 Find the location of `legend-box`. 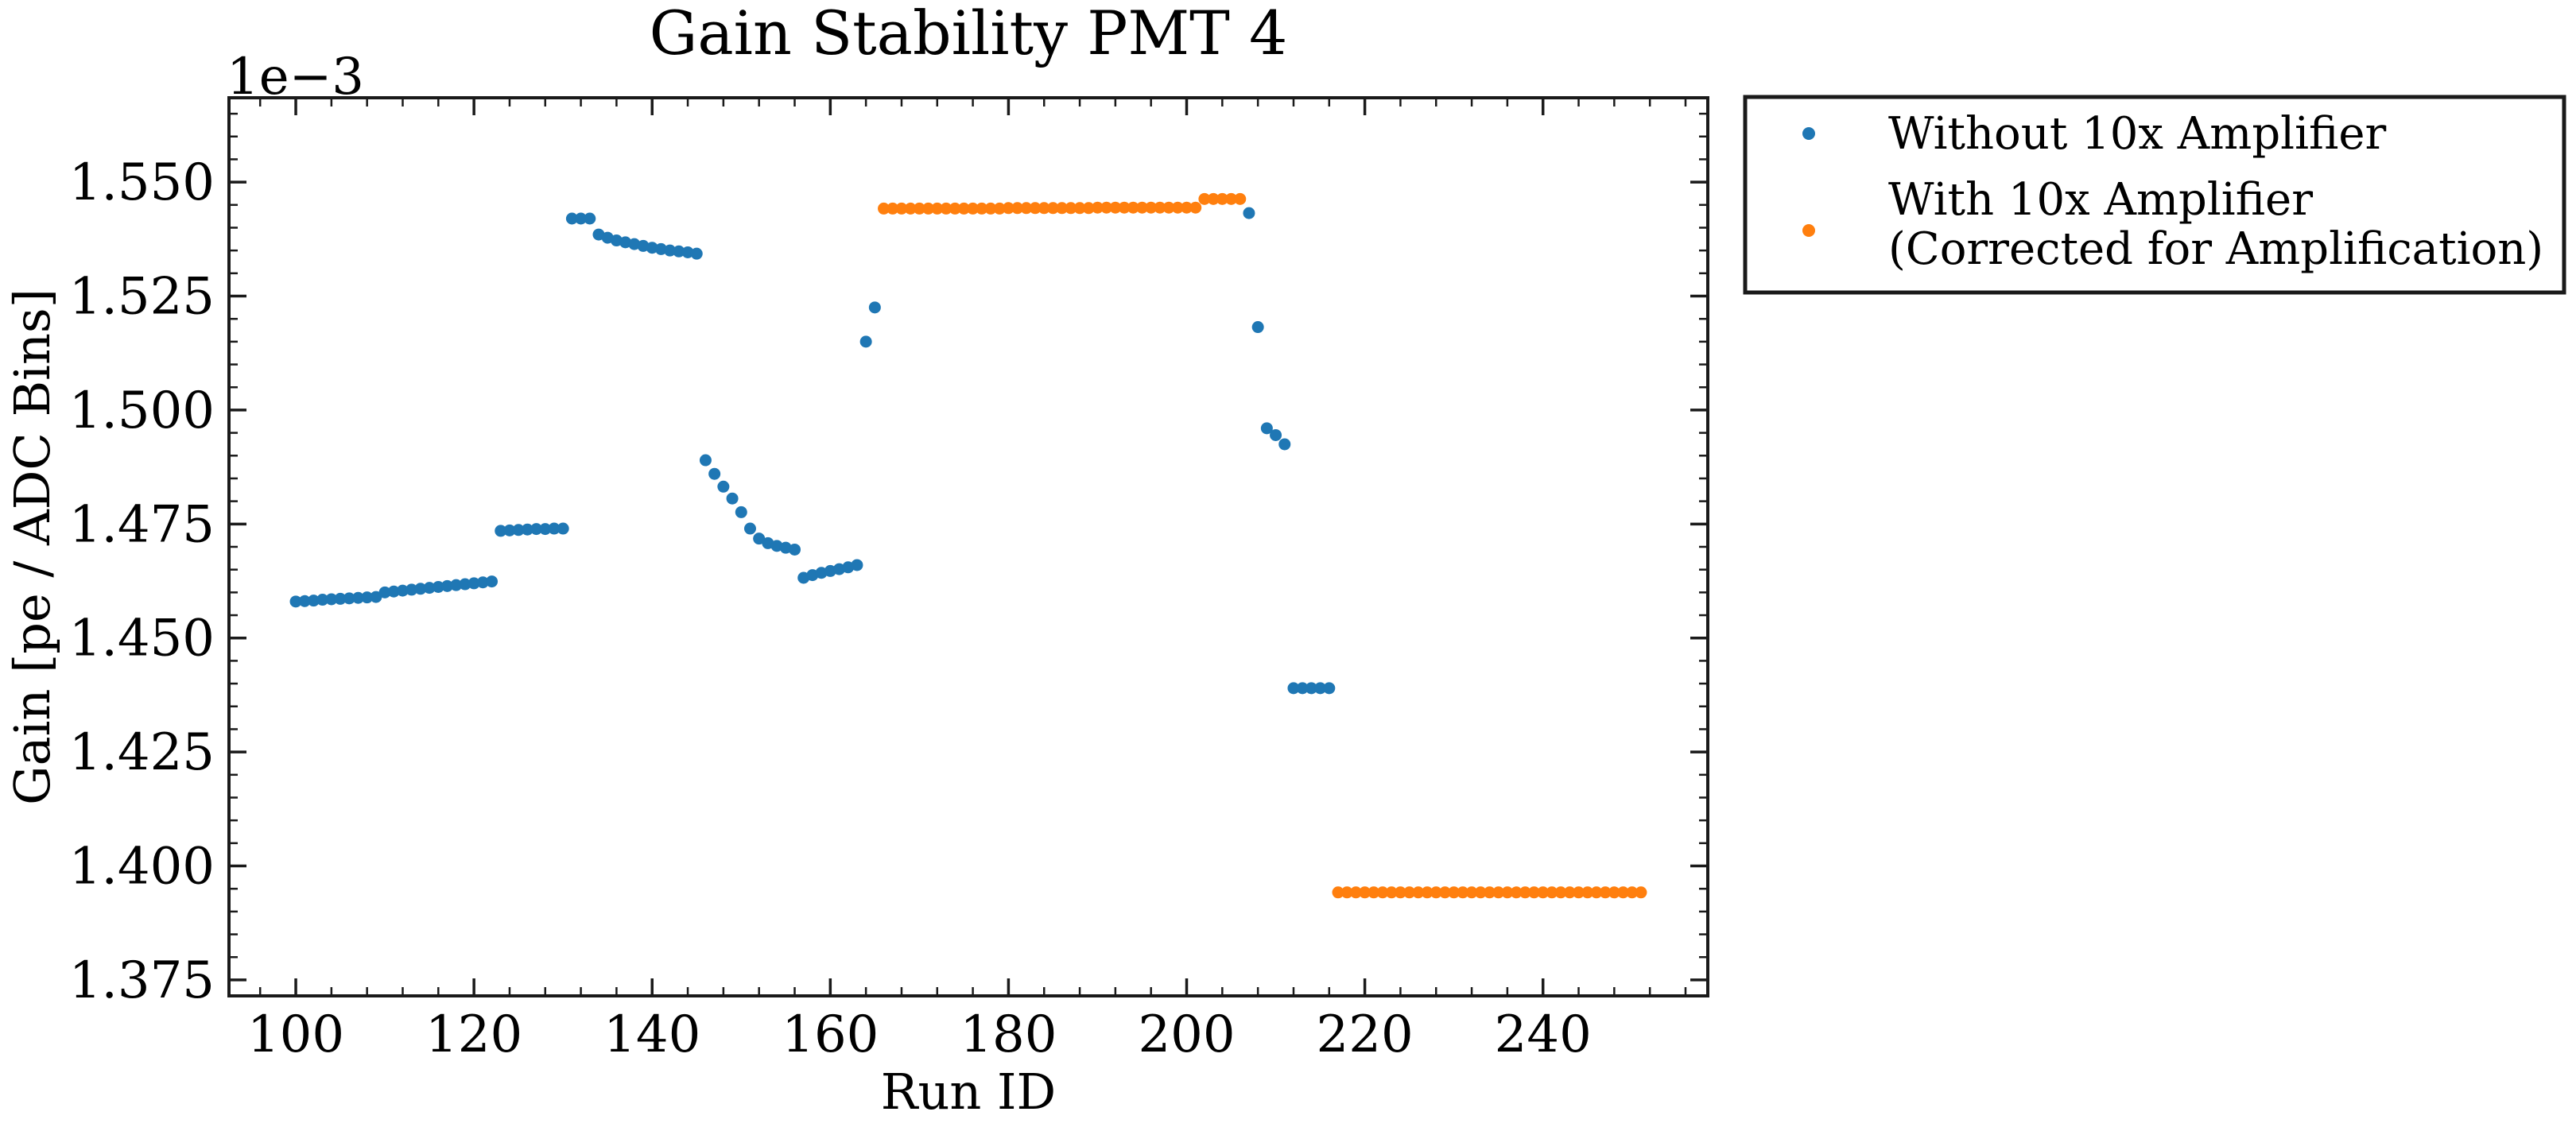

legend-box is located at coordinates (2155, 195).